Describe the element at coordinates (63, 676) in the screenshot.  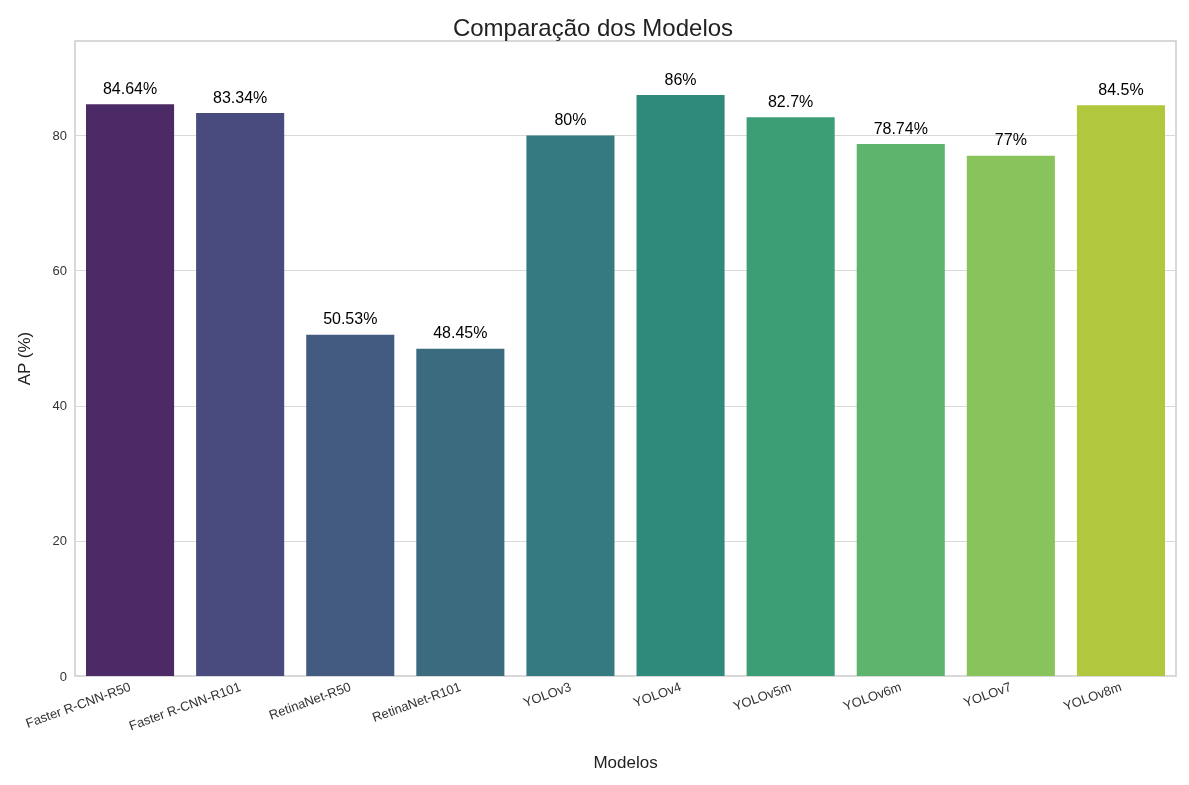
I see `y-tick-label: 0` at that location.